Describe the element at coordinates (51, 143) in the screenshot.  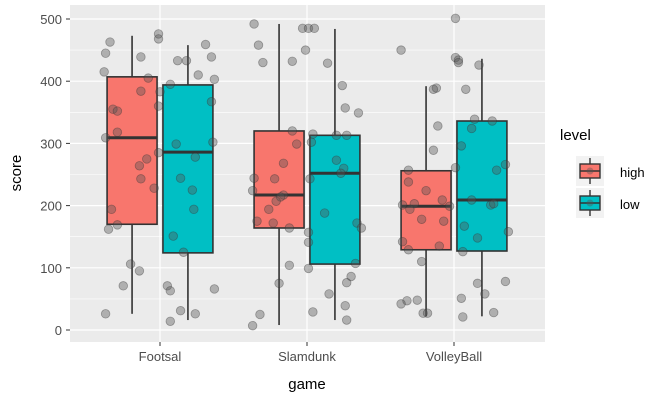
I see `y-tick-label: 300` at that location.